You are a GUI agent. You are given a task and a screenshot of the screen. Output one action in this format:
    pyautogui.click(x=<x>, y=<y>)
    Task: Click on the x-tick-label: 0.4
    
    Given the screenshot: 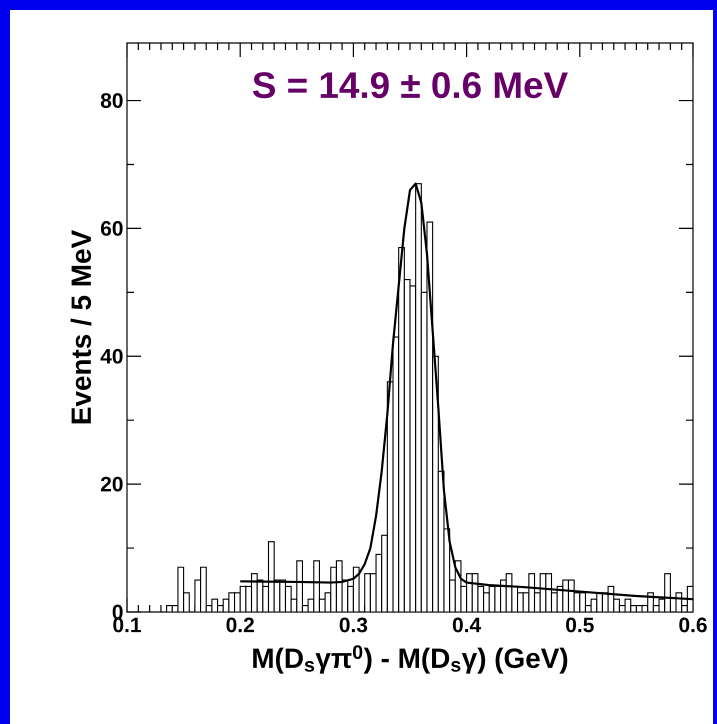 What is the action you would take?
    pyautogui.click(x=467, y=625)
    